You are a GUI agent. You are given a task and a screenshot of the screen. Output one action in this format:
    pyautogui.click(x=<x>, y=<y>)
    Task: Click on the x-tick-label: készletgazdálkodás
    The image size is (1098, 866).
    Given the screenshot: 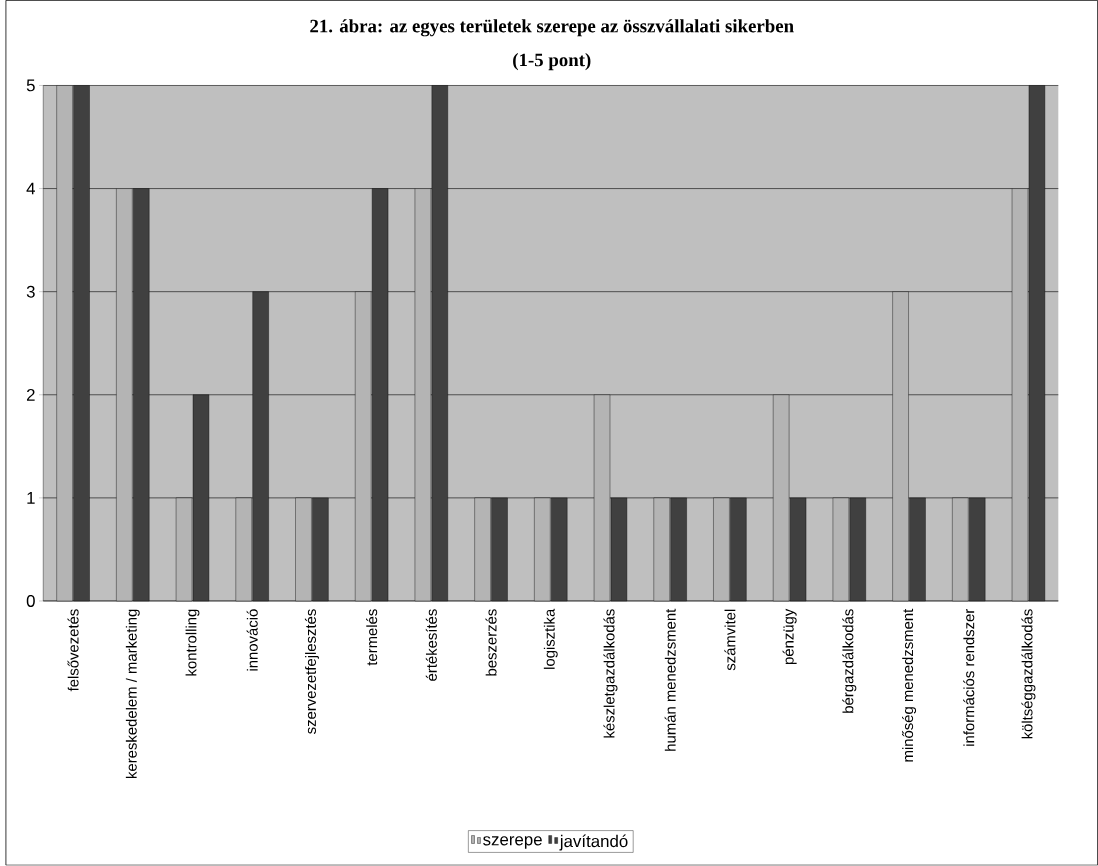 What is the action you would take?
    pyautogui.click(x=610, y=673)
    